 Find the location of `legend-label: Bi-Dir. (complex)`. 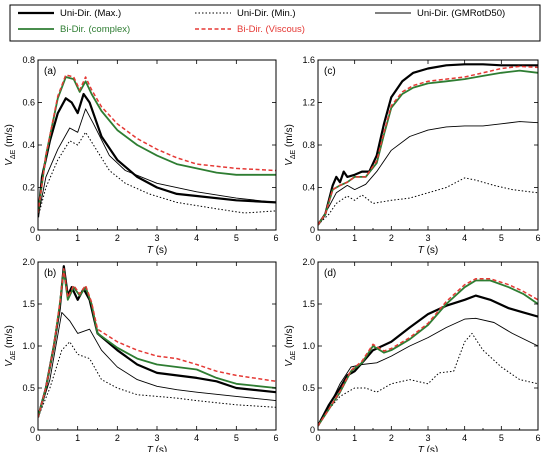

legend-label: Bi-Dir. (complex) is located at coordinates (95, 29).